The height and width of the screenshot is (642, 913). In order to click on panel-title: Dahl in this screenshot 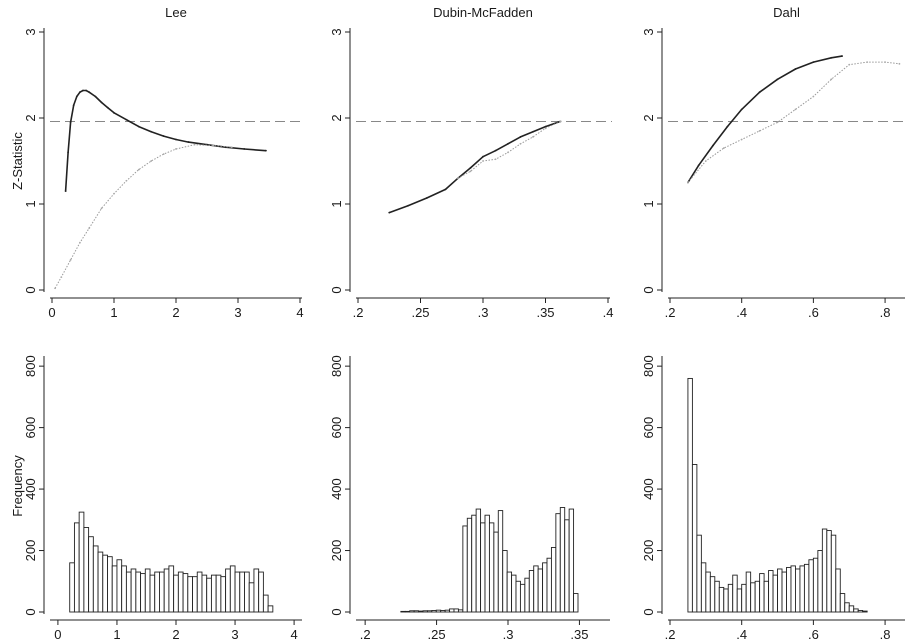, I will do `click(786, 12)`.